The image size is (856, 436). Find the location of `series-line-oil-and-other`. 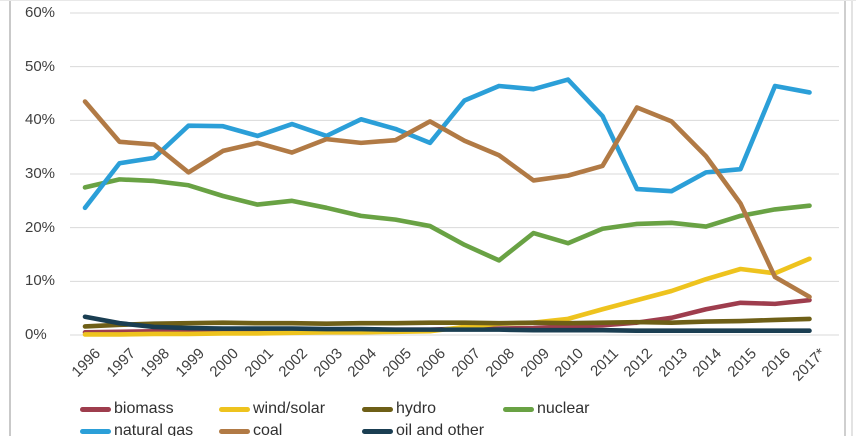

series-line-oil-and-other is located at coordinates (447, 324).